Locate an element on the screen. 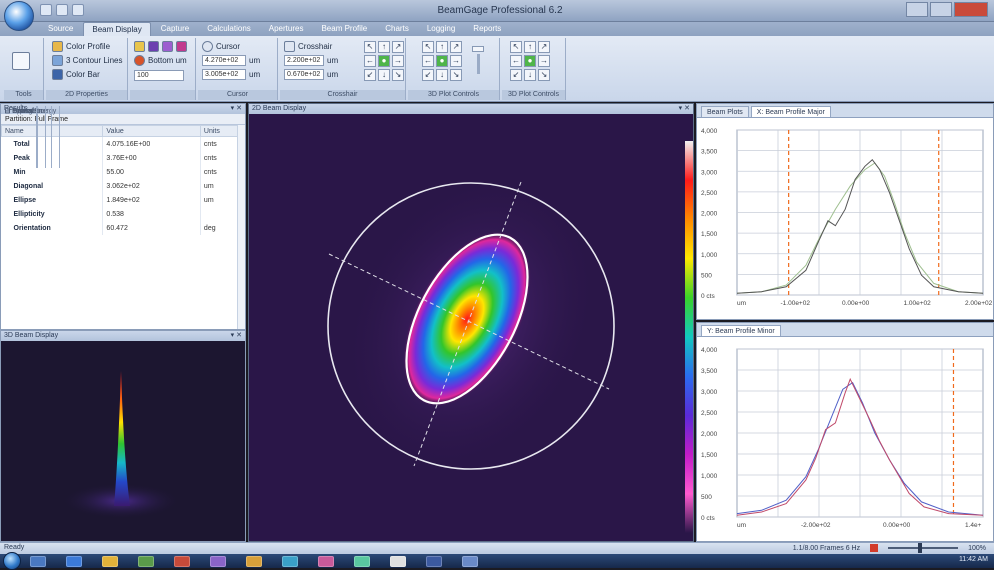  cursor-y-field: 3.005e+02 is located at coordinates (224, 74).